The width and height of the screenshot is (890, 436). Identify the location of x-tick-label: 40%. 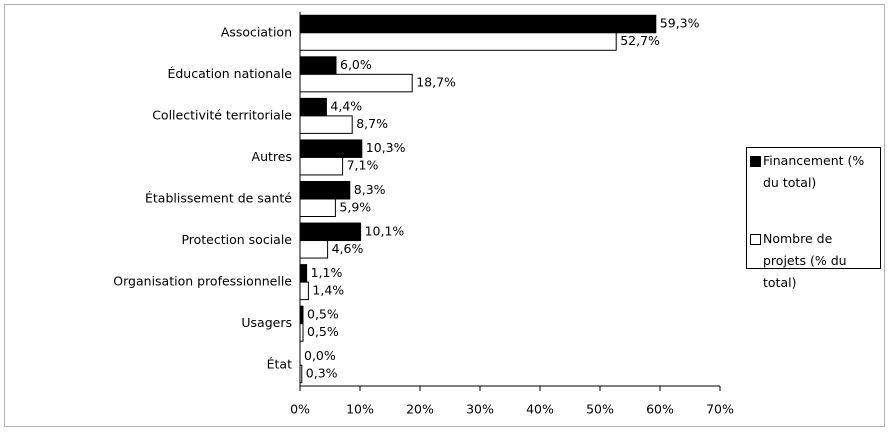
(540, 409).